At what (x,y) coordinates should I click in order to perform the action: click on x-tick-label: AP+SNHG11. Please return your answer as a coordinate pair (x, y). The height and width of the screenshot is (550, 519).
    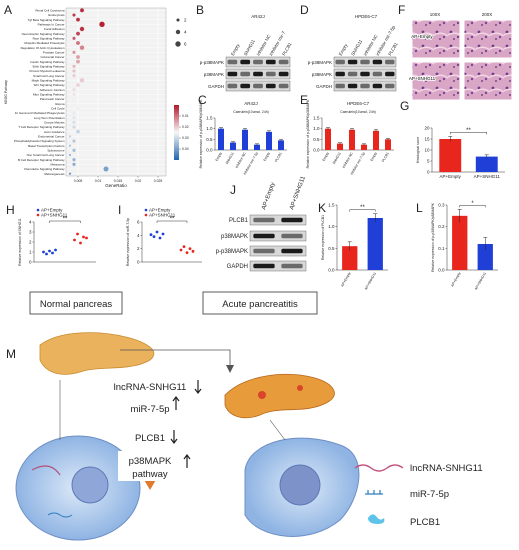
    Looking at the image, I should click on (370, 280).